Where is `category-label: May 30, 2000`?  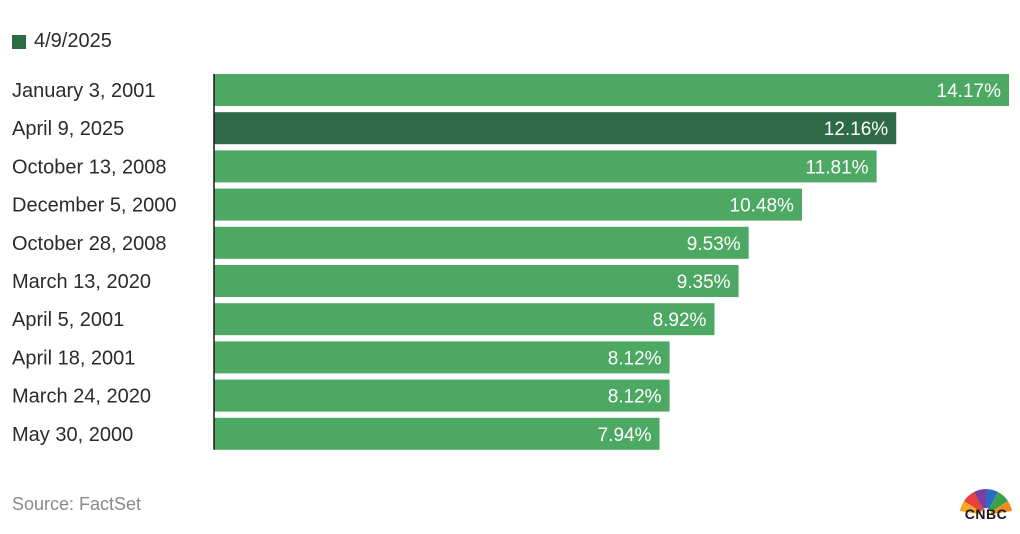 category-label: May 30, 2000 is located at coordinates (72, 435).